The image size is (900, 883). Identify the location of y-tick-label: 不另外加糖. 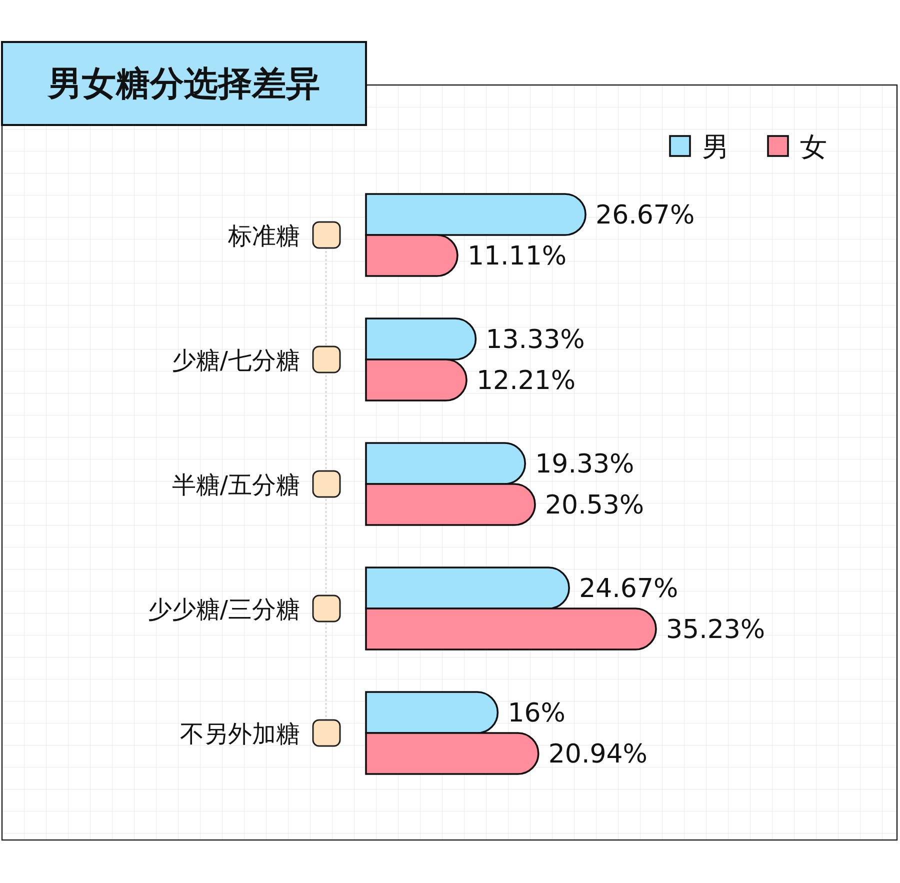
(240, 734).